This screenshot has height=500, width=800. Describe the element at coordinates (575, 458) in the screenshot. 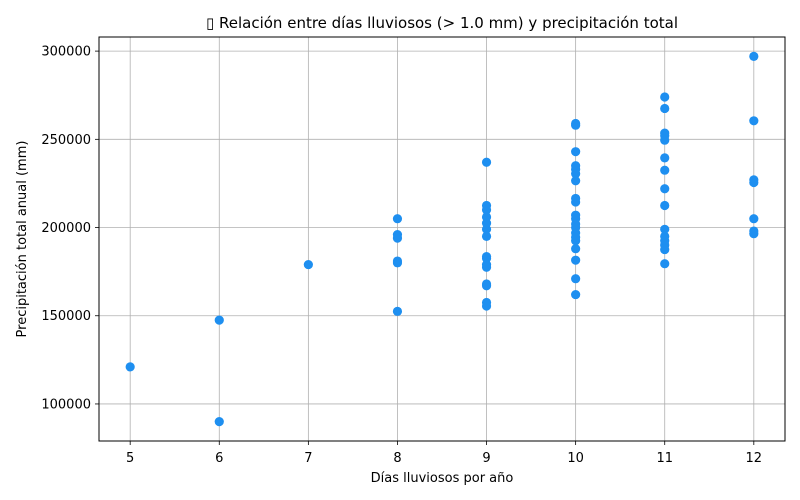

I see `x-tick-label: 10` at that location.